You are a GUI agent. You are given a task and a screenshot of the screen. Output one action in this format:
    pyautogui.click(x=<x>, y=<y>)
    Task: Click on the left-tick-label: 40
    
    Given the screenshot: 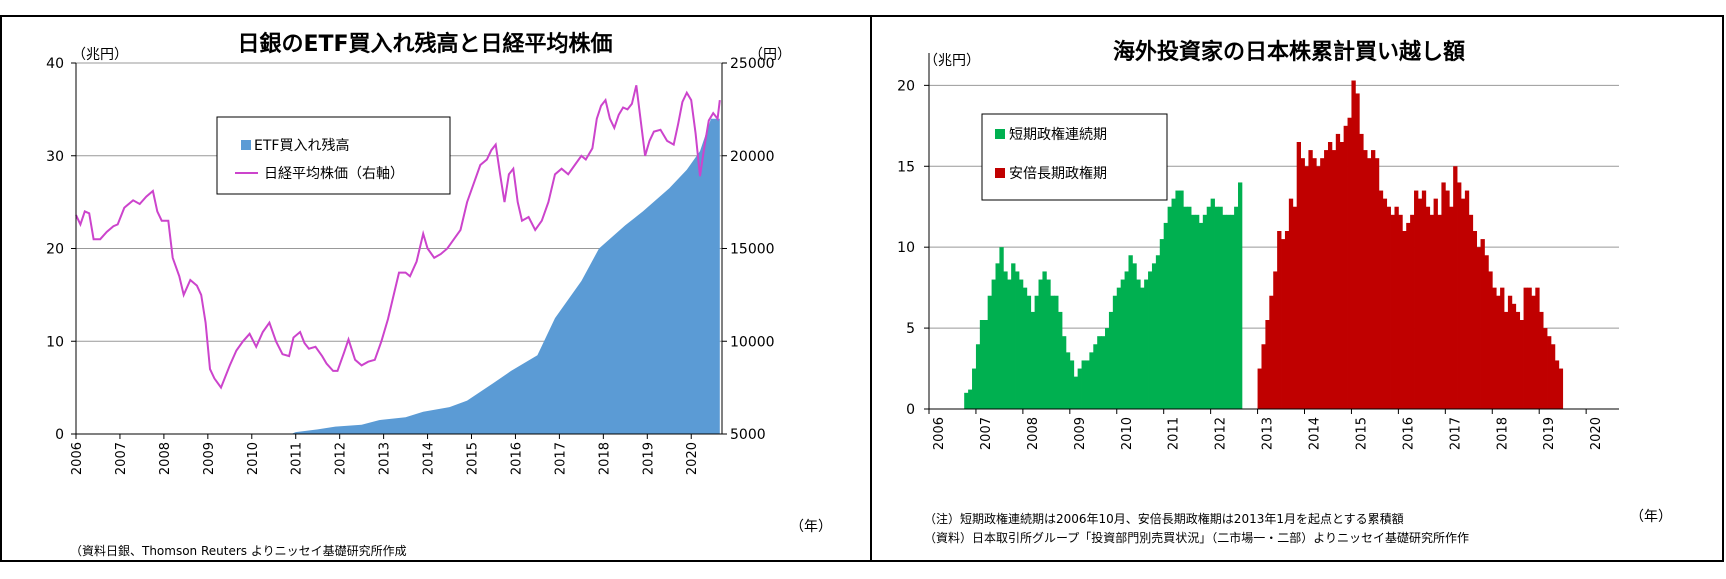 What is the action you would take?
    pyautogui.click(x=55, y=64)
    